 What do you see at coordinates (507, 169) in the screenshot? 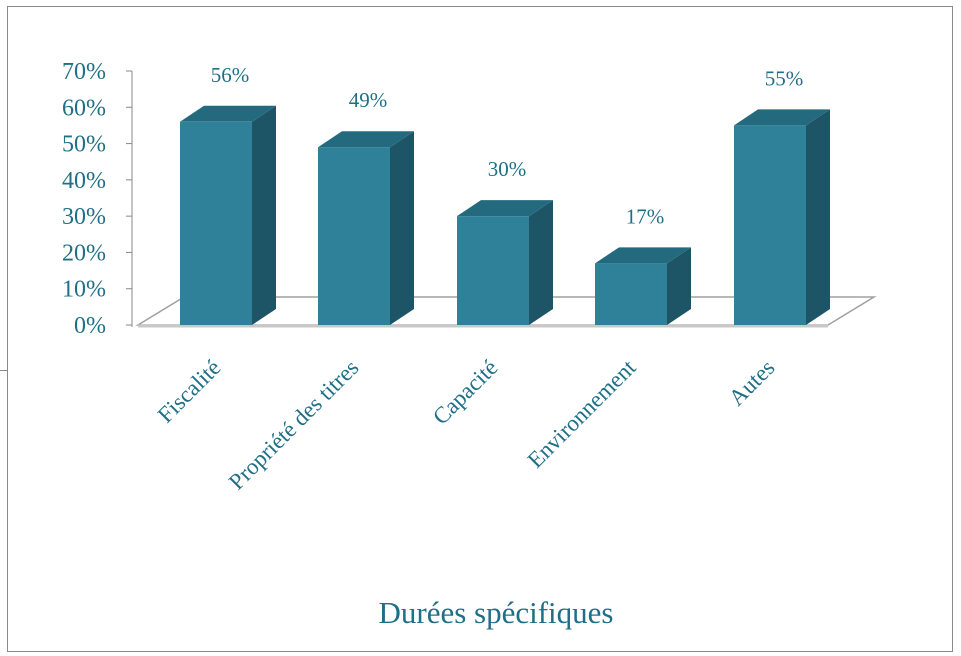
I see `data-label: 30%` at bounding box center [507, 169].